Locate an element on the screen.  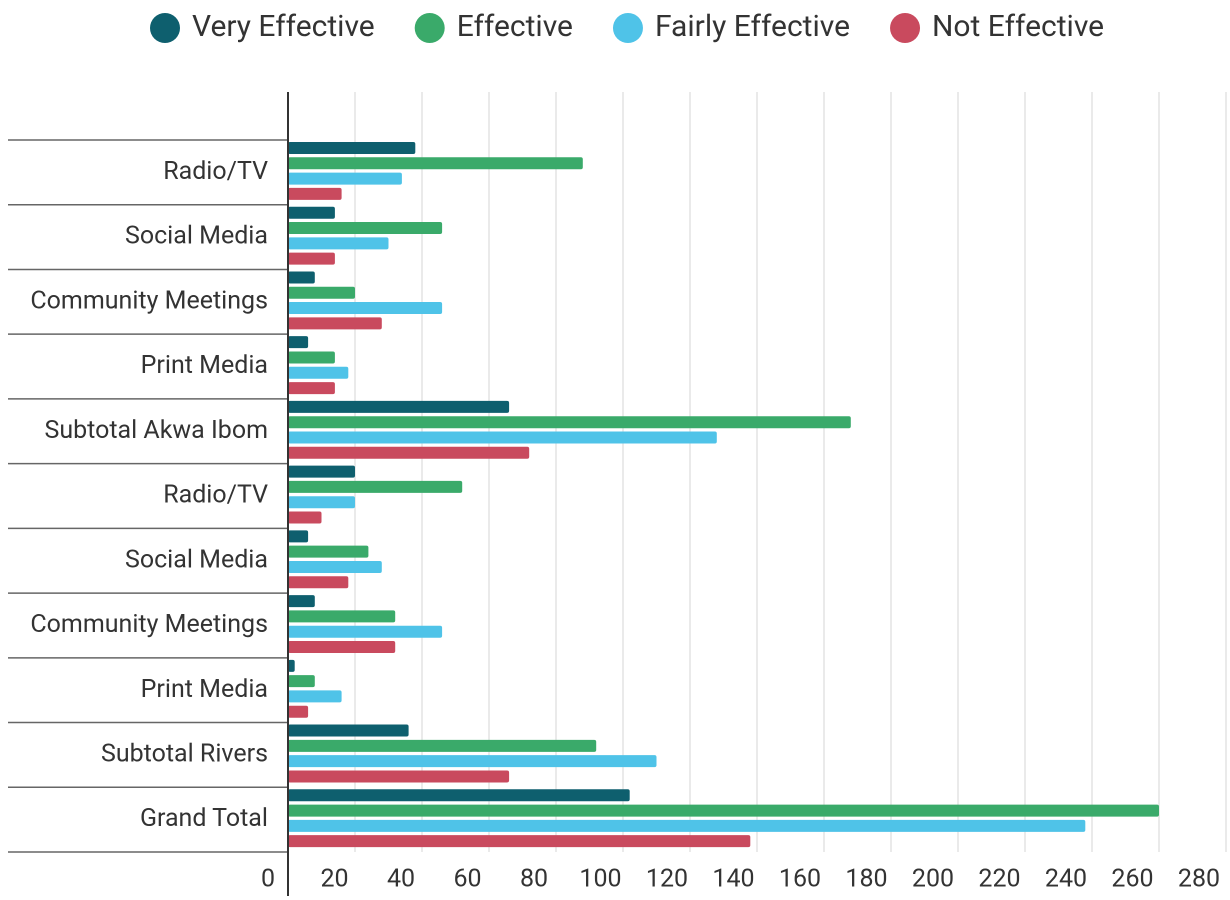
x-tick-label: 240 is located at coordinates (1066, 879).